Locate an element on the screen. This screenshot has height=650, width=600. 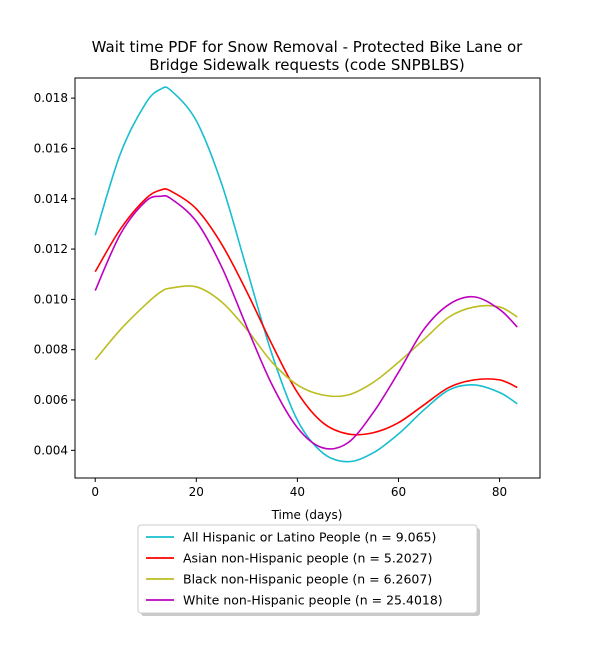
x-tick-label: 60 is located at coordinates (398, 492).